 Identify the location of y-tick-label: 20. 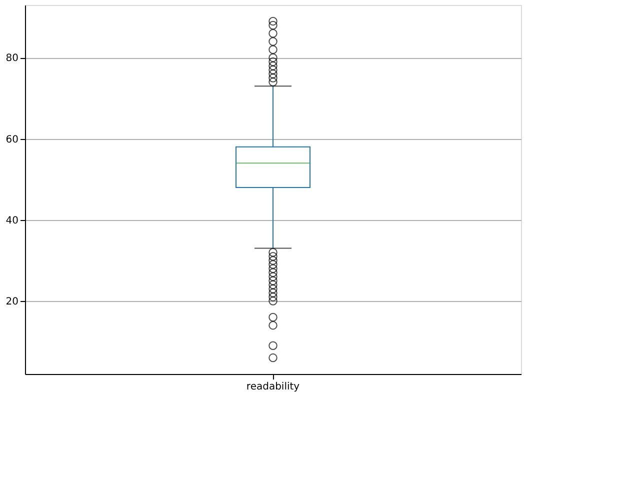
(12, 302).